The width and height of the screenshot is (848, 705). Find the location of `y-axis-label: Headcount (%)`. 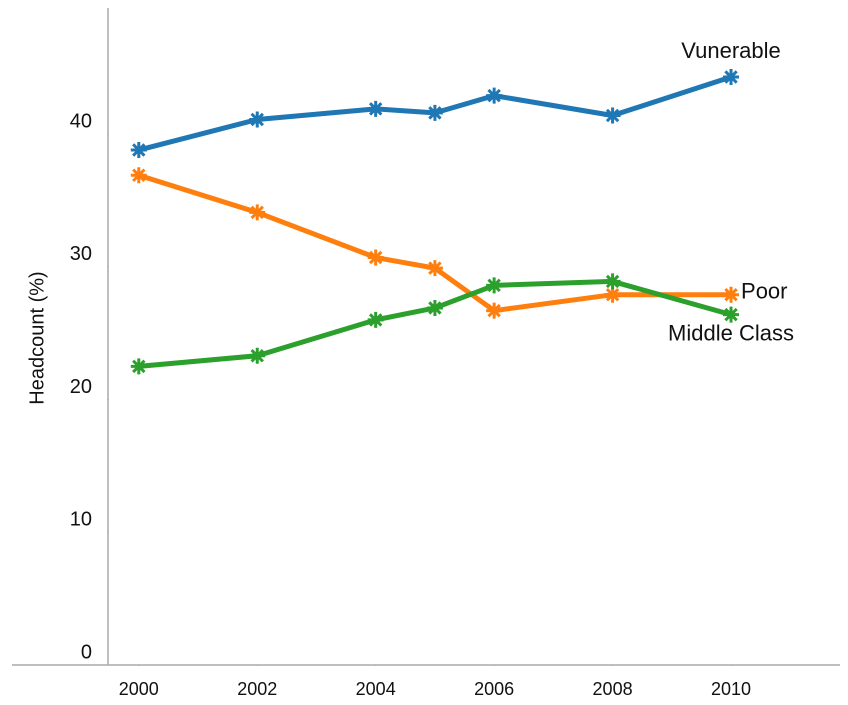

y-axis-label: Headcount (%) is located at coordinates (37, 337).